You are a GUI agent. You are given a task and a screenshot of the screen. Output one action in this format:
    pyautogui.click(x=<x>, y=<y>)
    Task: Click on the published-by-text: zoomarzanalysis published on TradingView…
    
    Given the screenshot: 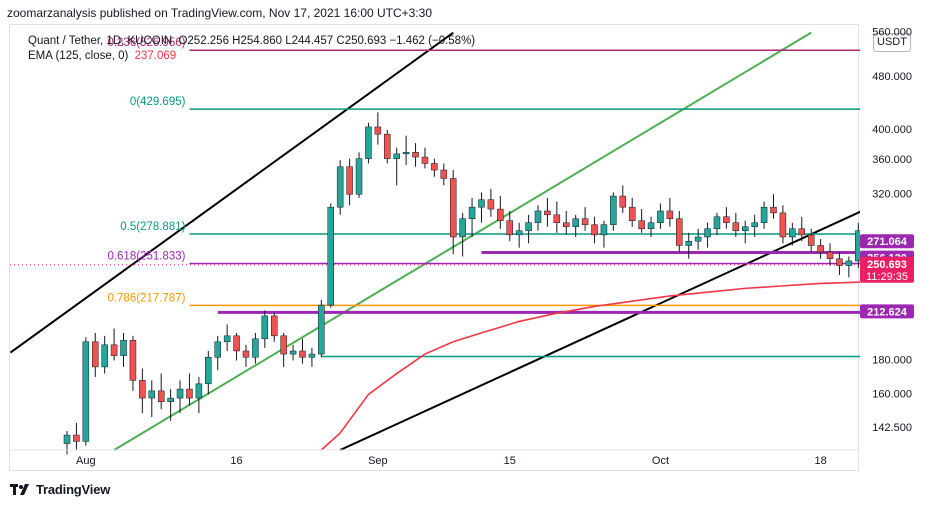 What is the action you would take?
    pyautogui.click(x=220, y=13)
    